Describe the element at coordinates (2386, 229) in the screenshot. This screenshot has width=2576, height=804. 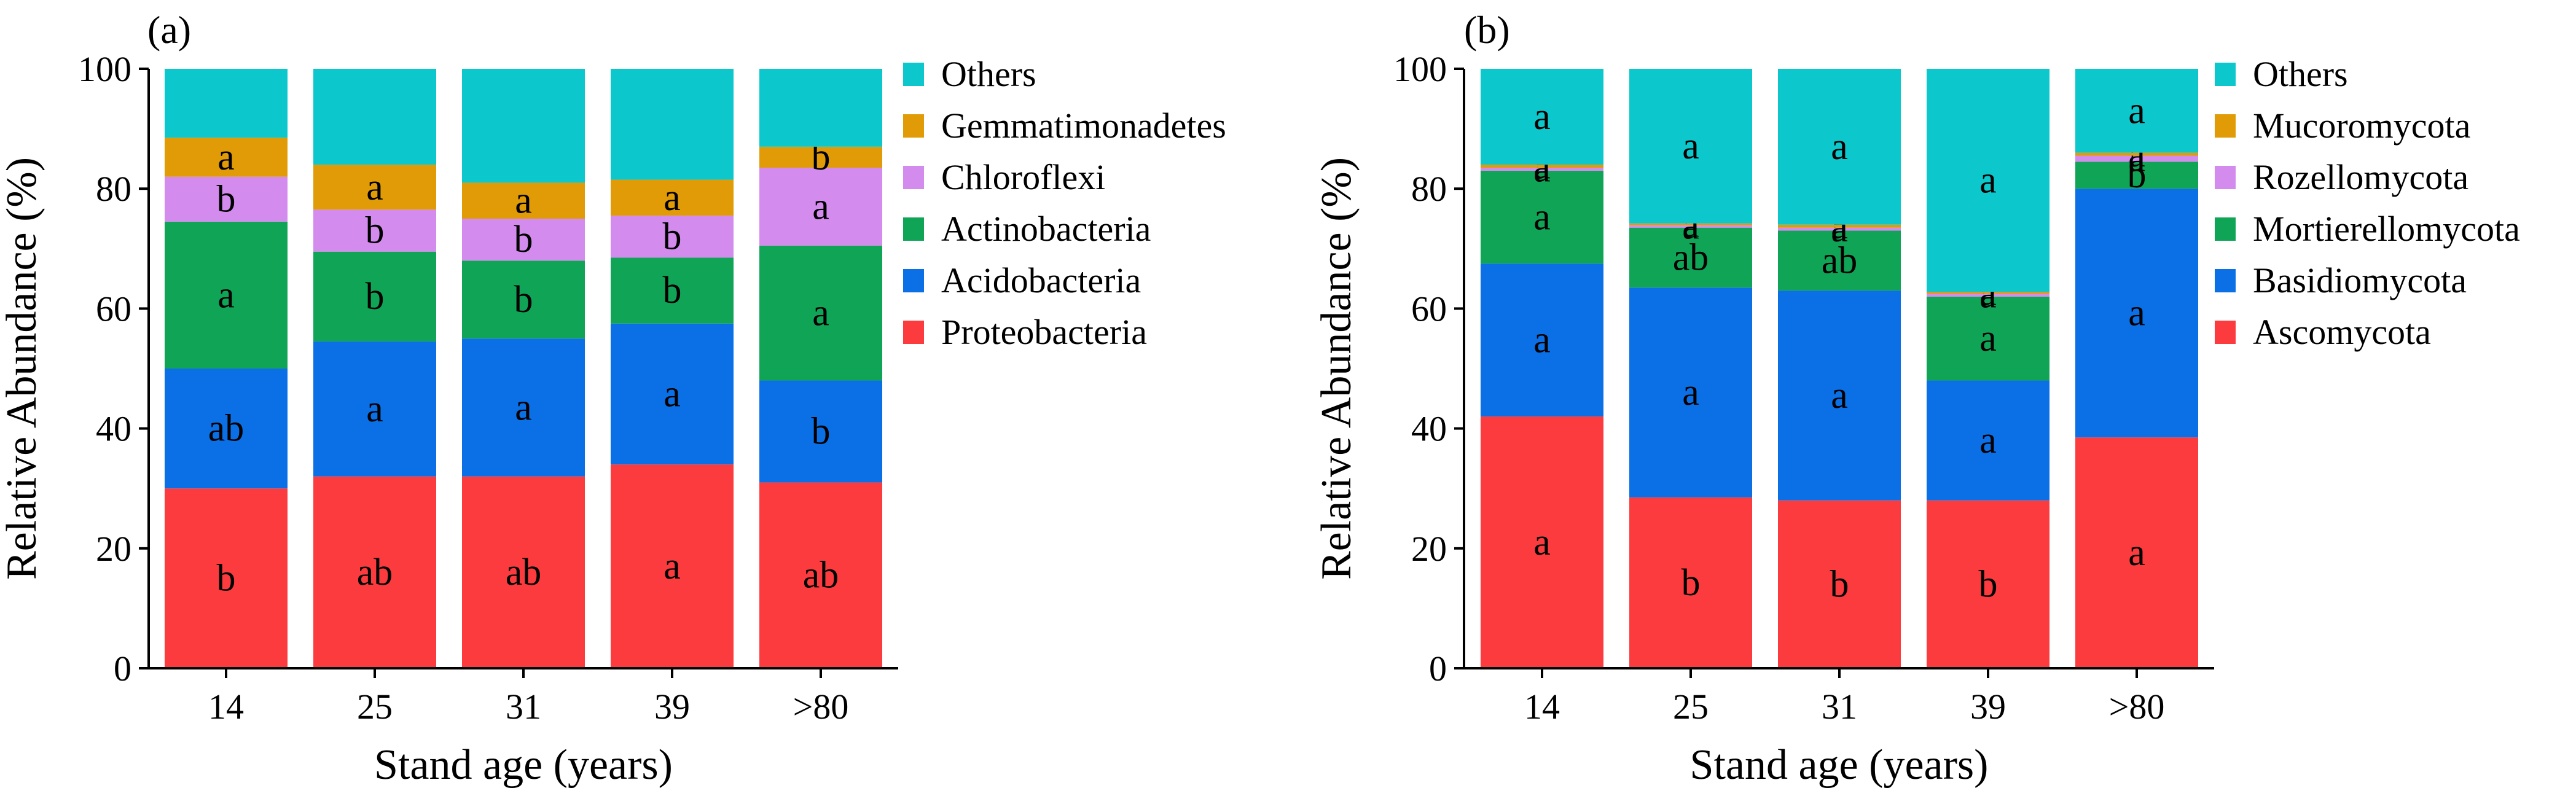
I see `legend-label: Mortierellomycota` at that location.